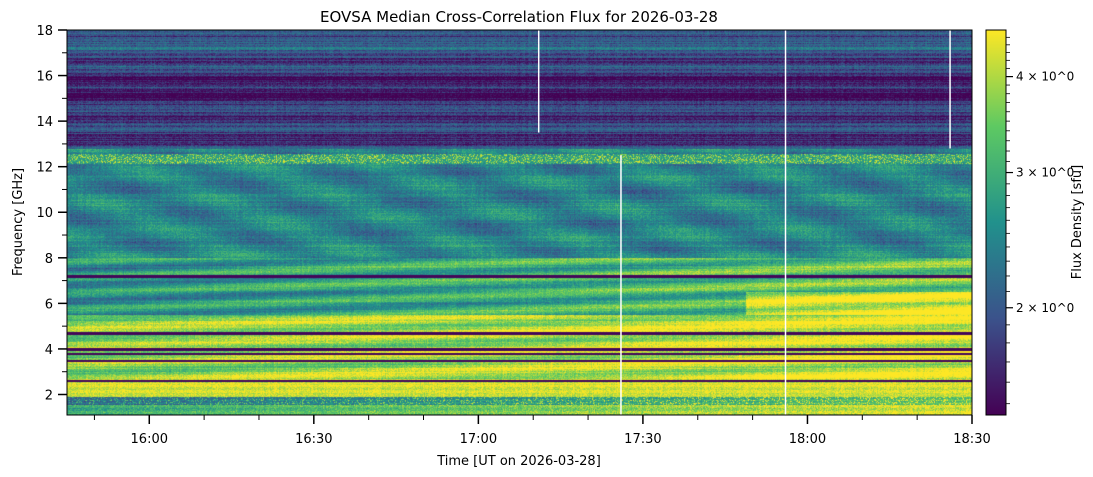 Image resolution: width=1093 pixels, height=477 pixels. What do you see at coordinates (1045, 173) in the screenshot?
I see `cb-tick-label: 3 × 10^0` at bounding box center [1045, 173].